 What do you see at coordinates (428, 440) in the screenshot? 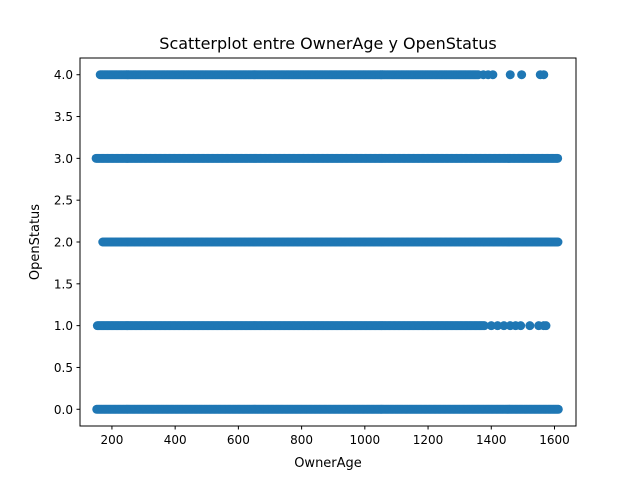
I see `x-tick-label: 1200` at bounding box center [428, 440].